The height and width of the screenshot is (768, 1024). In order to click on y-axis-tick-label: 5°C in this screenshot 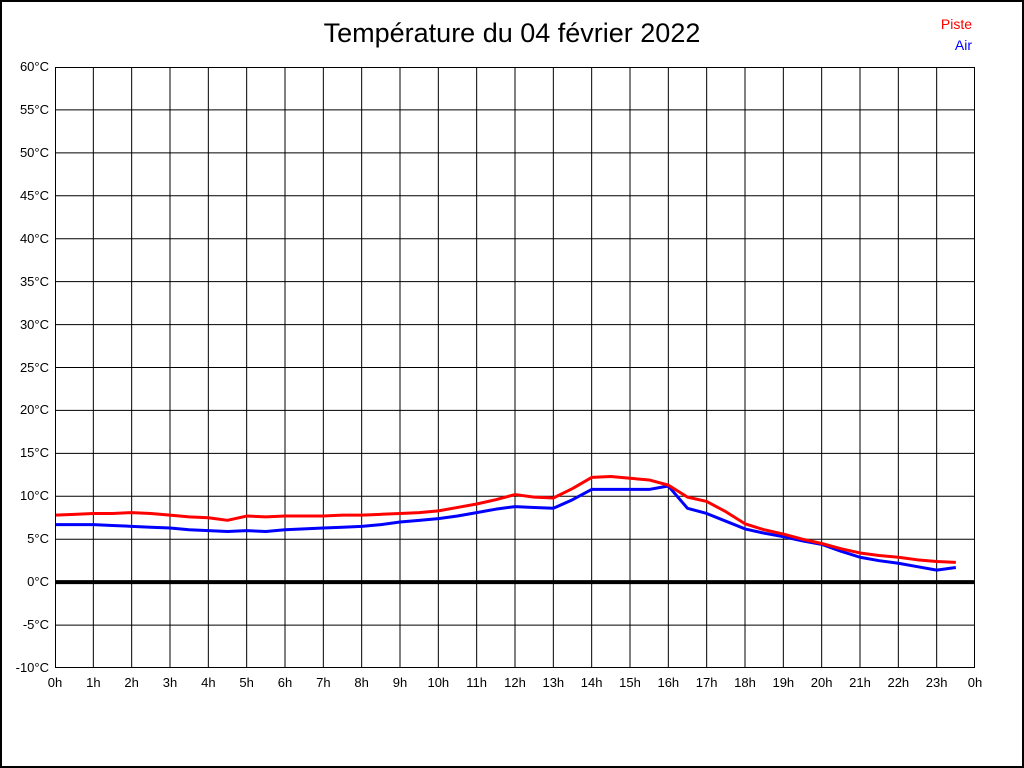, I will do `click(38, 539)`.